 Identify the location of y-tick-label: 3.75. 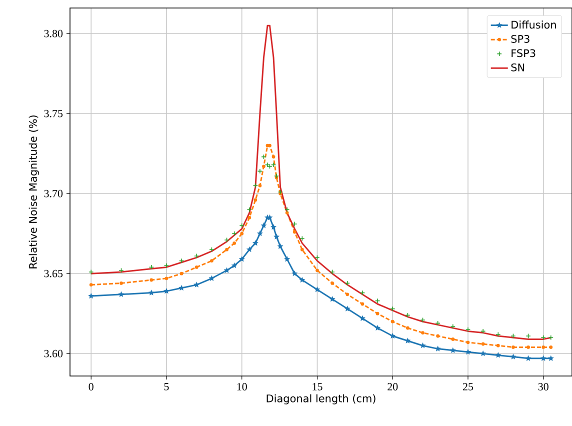
(53, 114).